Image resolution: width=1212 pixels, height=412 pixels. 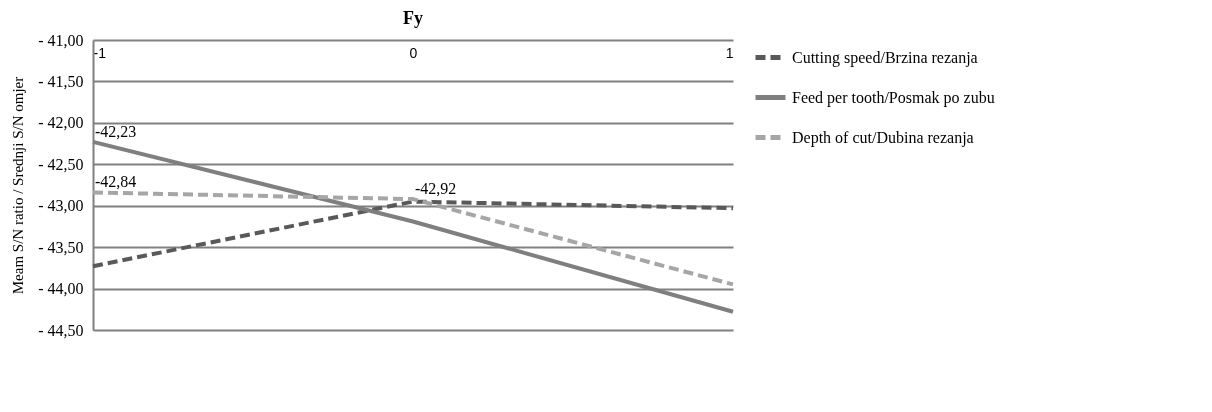 I want to click on data-label: -42,23, so click(x=116, y=131).